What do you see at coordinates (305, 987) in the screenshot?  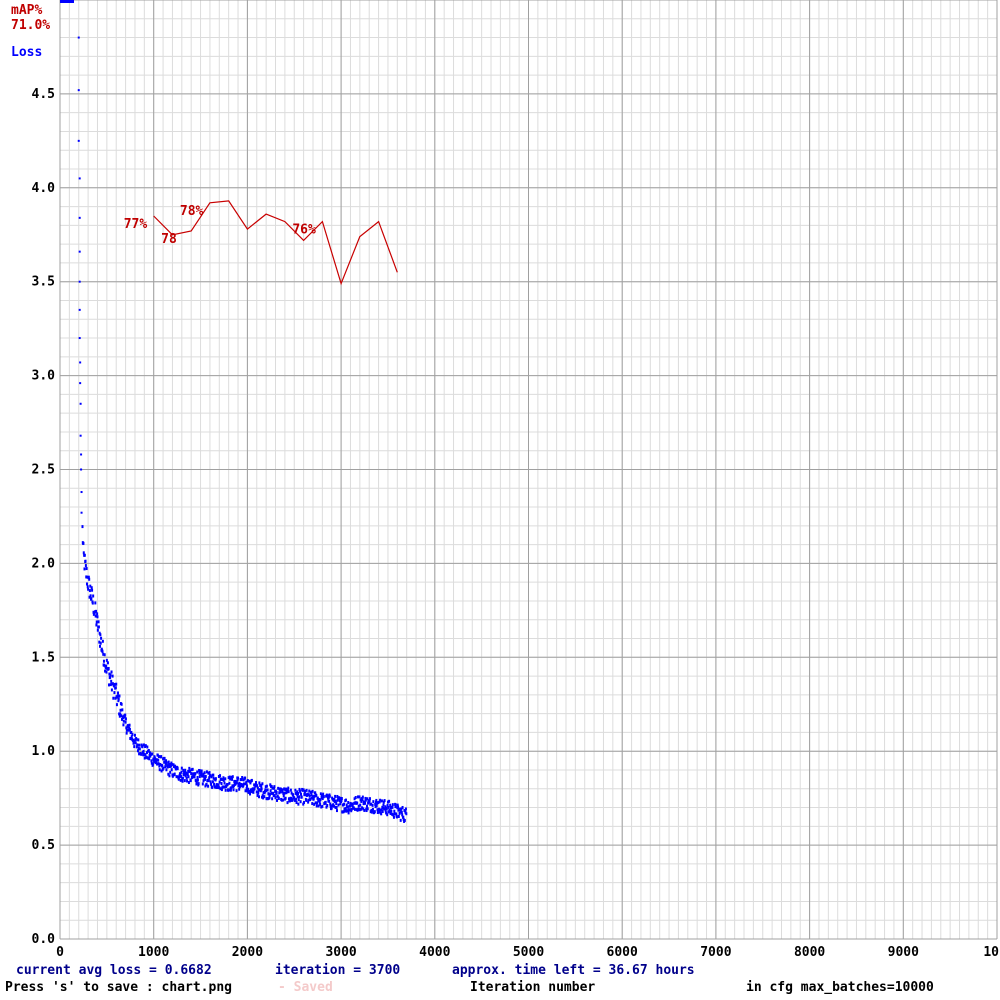 I see `saved-indicator: - Saved` at bounding box center [305, 987].